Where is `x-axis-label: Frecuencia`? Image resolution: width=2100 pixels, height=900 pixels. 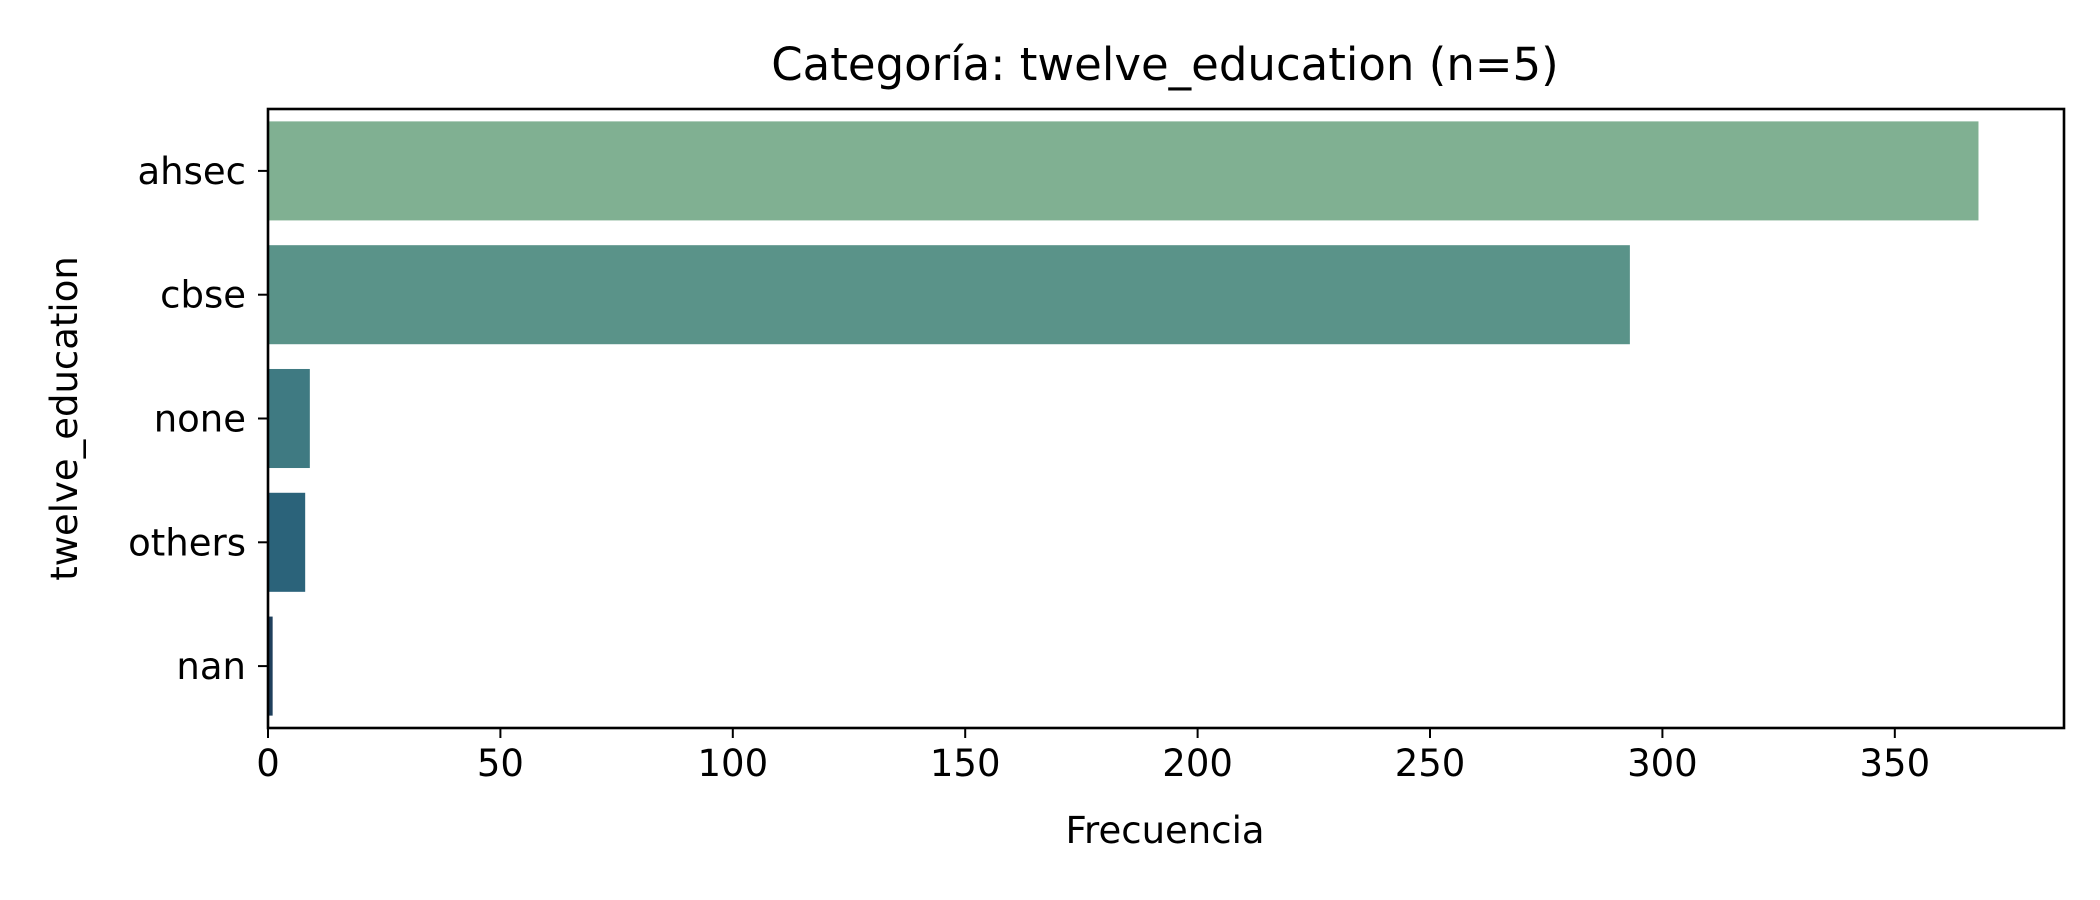 x-axis-label: Frecuencia is located at coordinates (1164, 830).